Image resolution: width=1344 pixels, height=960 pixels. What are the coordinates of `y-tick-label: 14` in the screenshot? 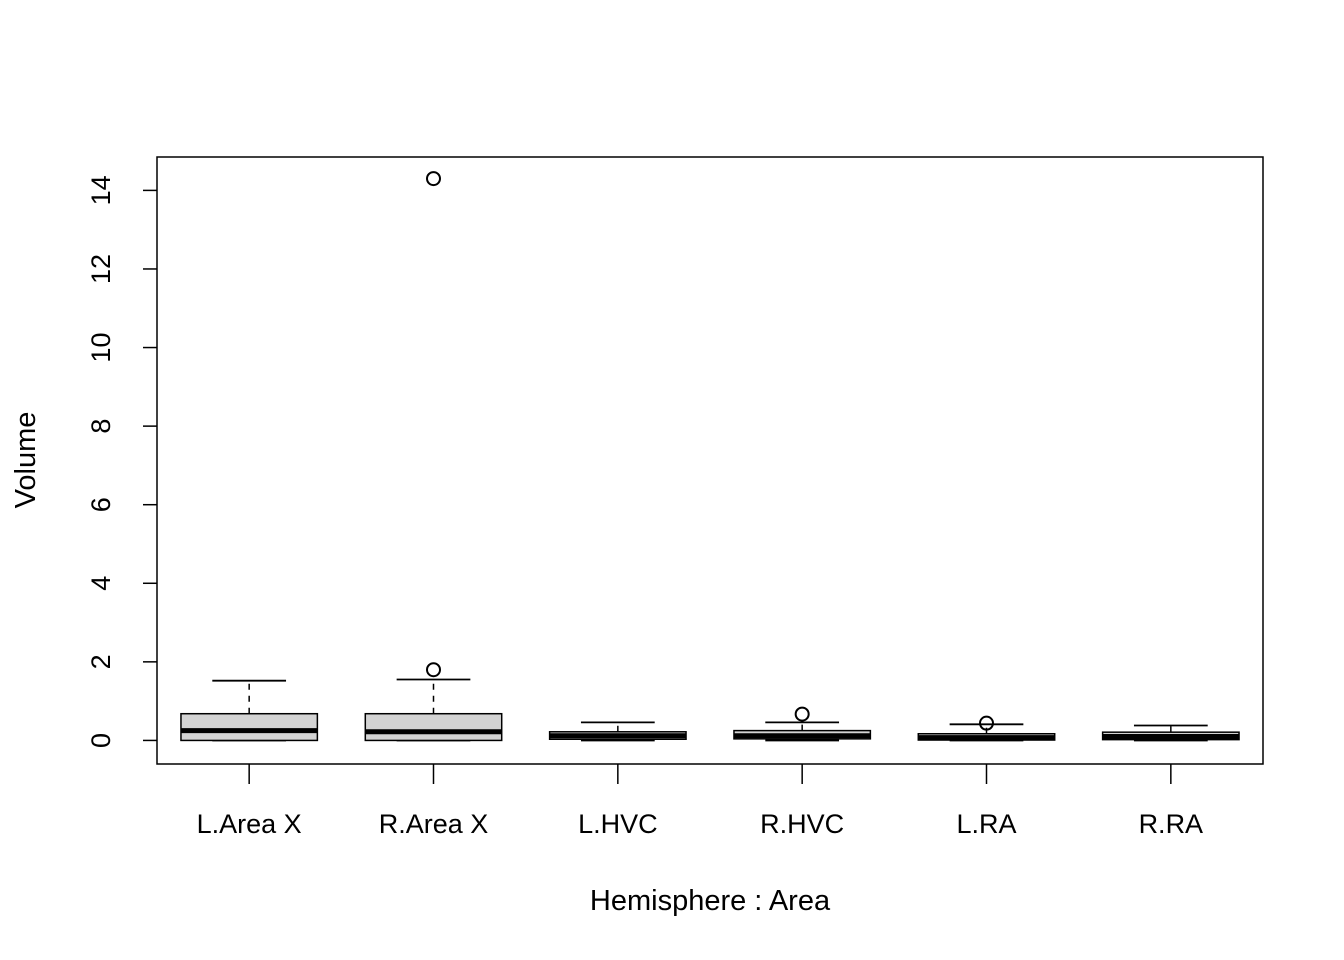 It's located at (101, 190).